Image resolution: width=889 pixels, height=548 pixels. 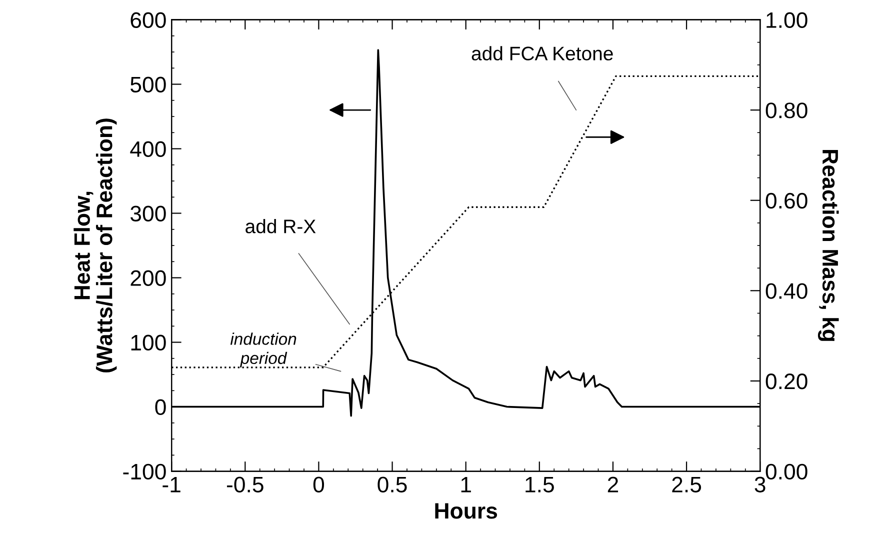 I want to click on x-tick-label: 0, so click(x=318, y=484).